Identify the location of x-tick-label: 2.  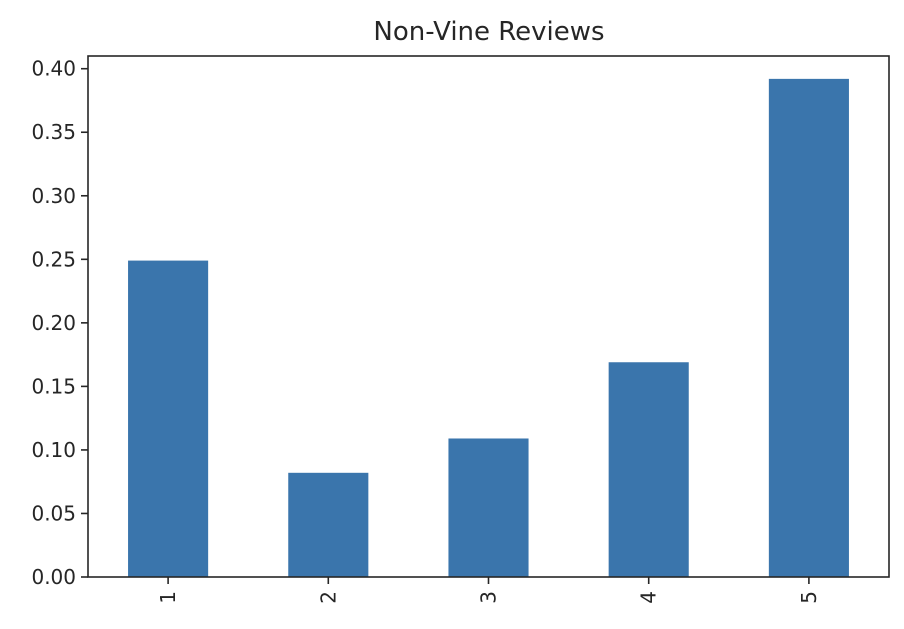
(328, 597).